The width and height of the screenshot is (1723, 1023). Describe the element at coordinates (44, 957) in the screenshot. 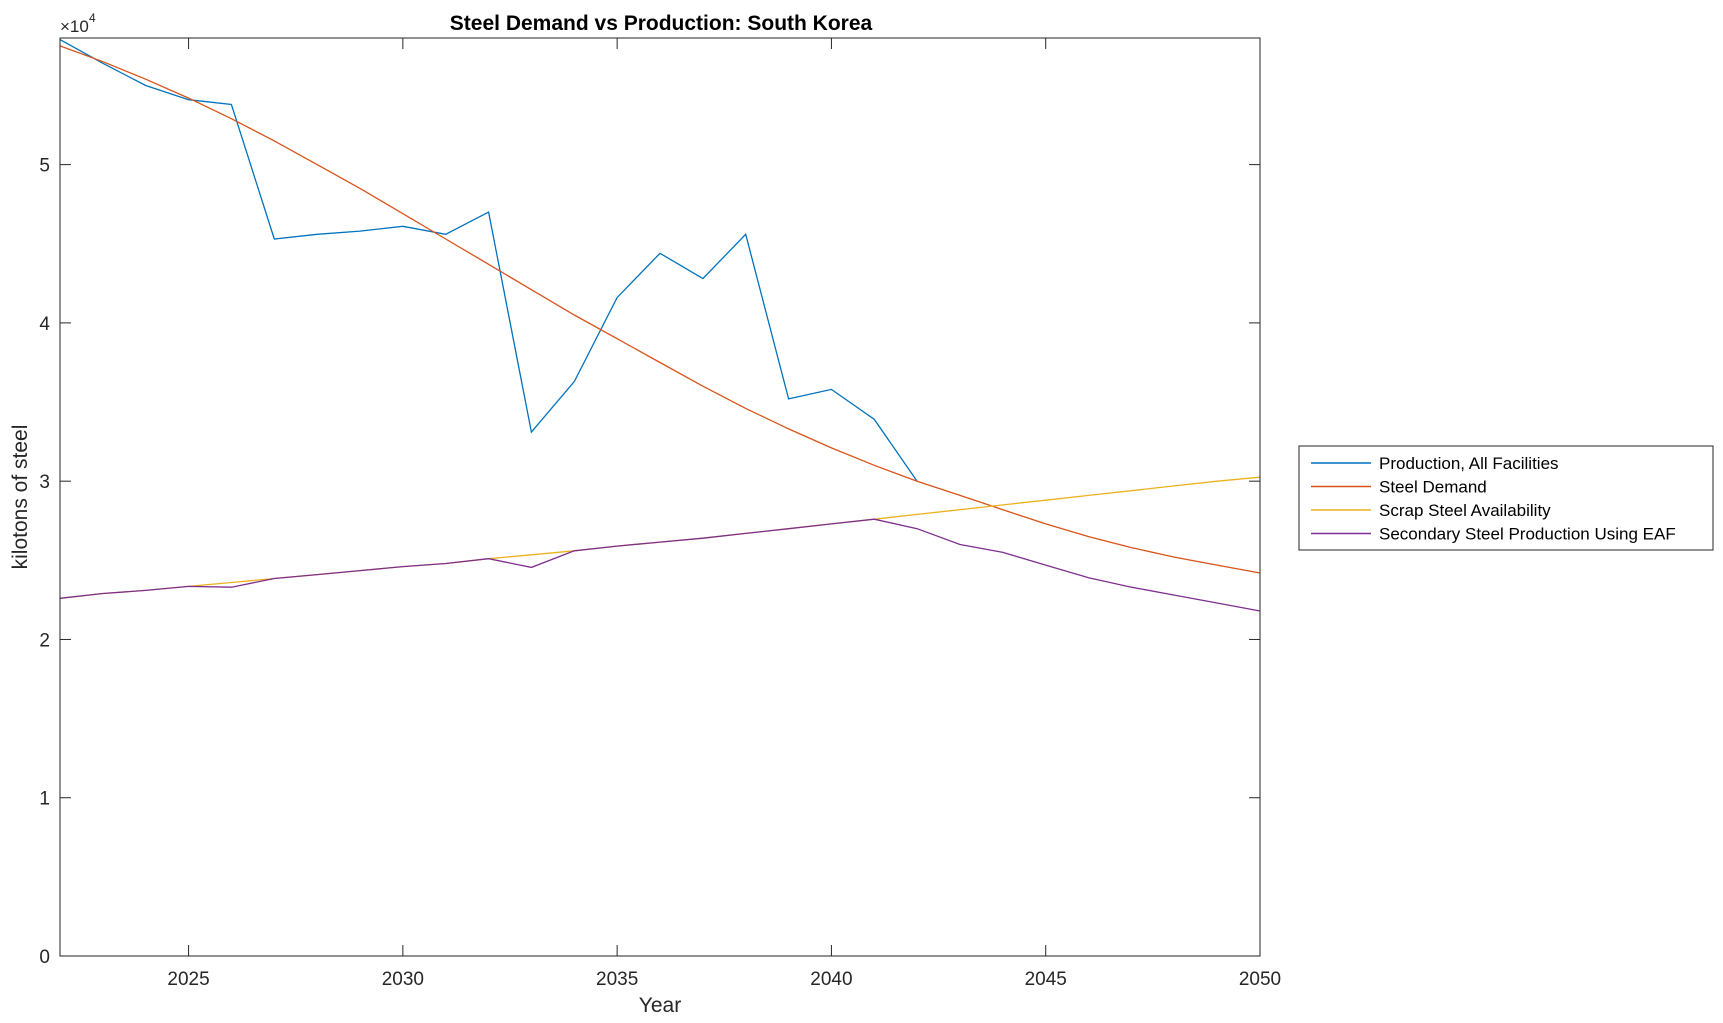

I see `y-tick-label-0: 0` at that location.